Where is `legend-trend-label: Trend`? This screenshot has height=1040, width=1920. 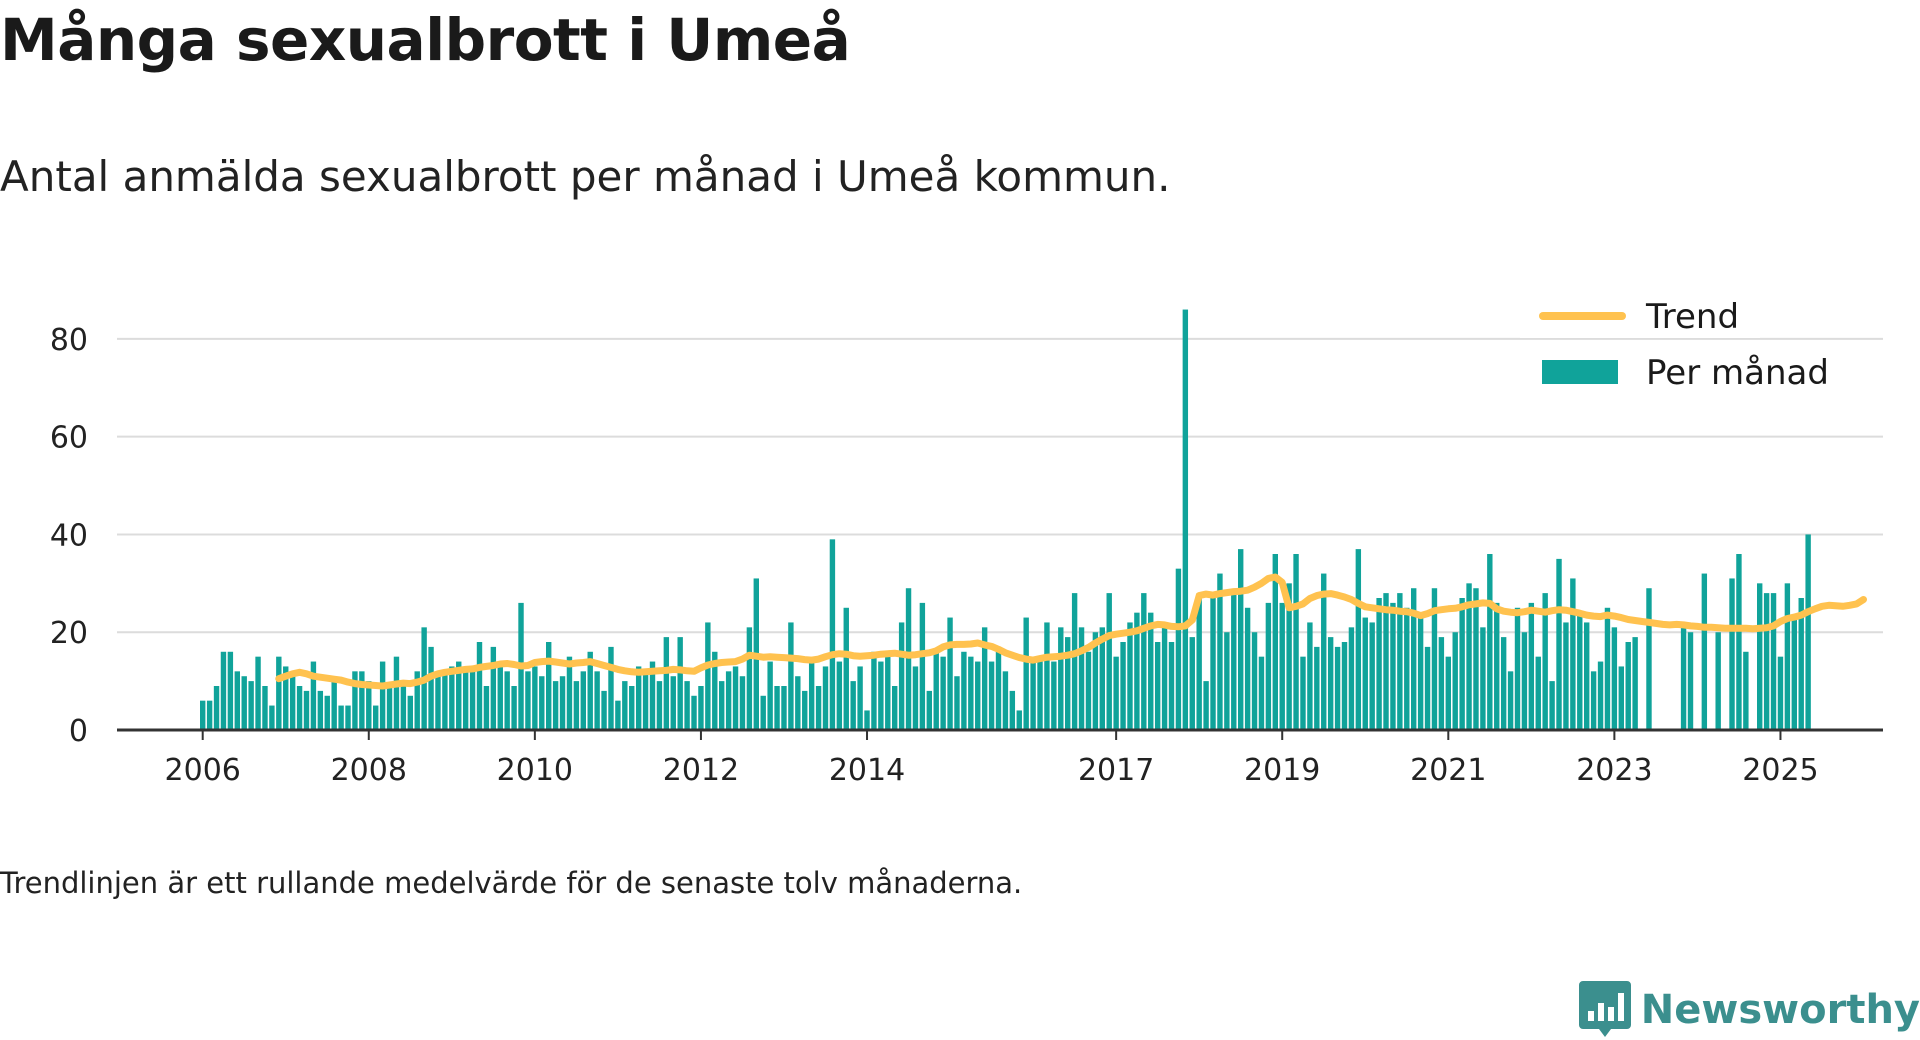 legend-trend-label: Trend is located at coordinates (1692, 317).